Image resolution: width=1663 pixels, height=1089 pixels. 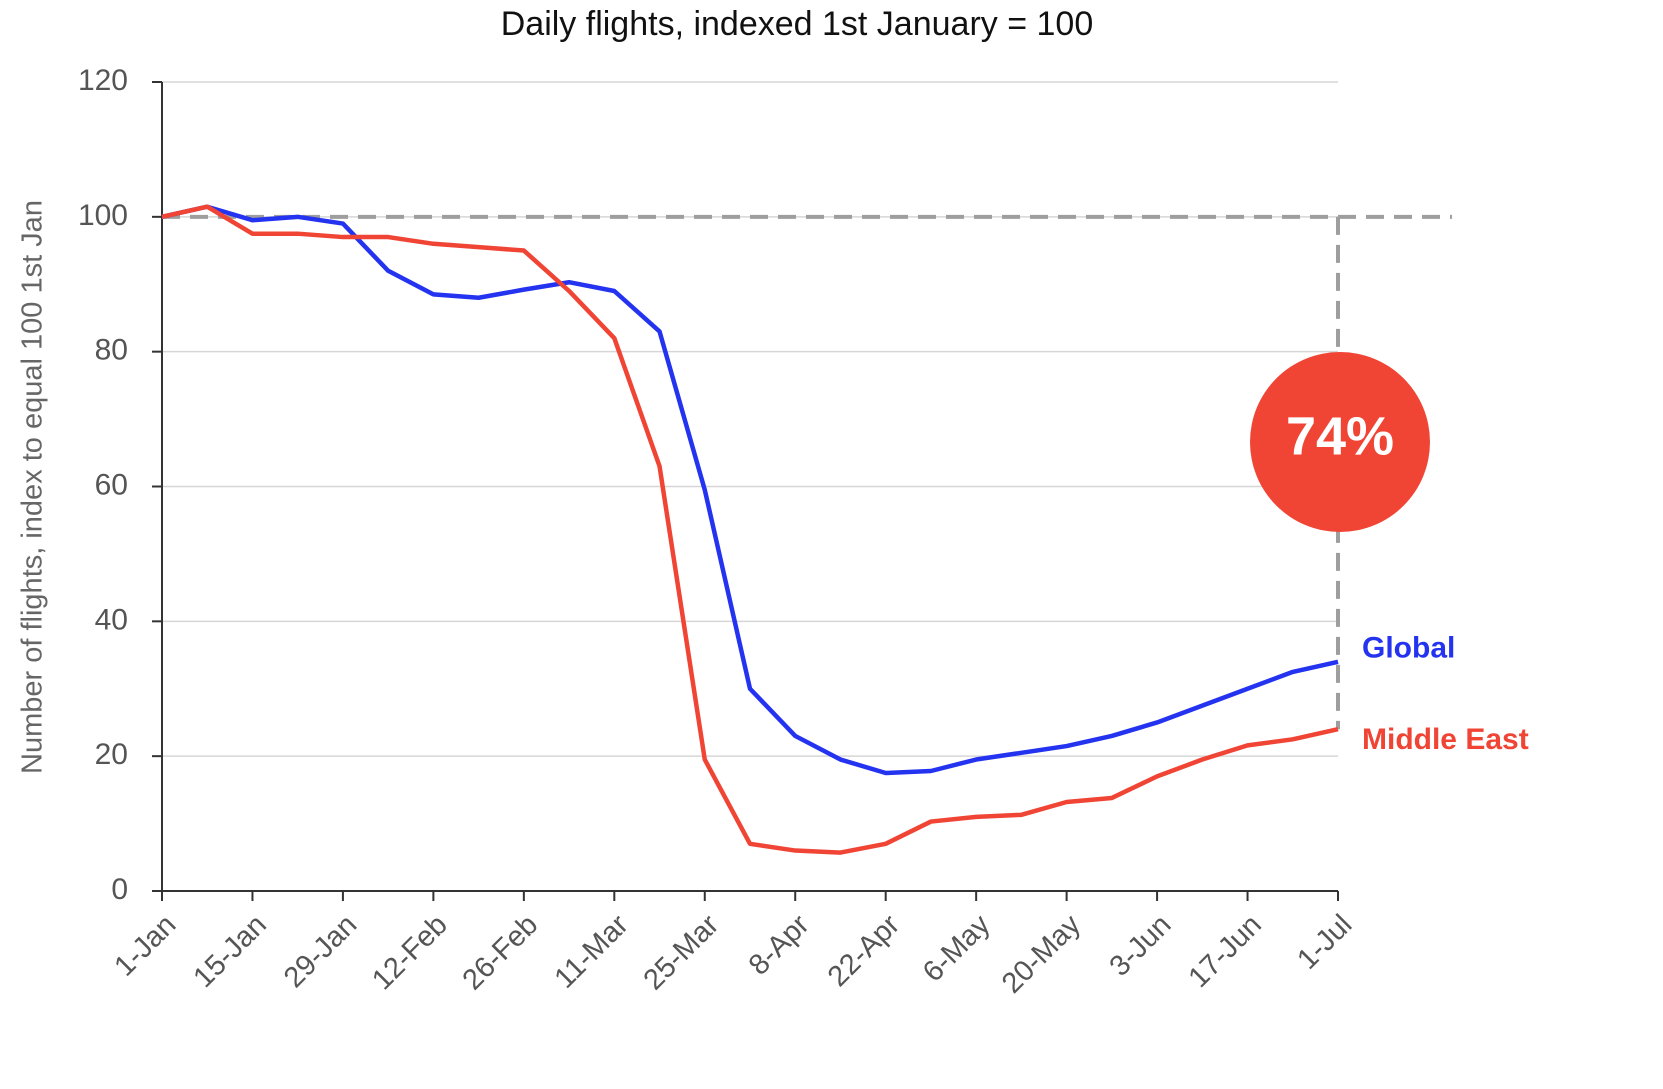 I want to click on x-tick-label: 1-Jul, so click(x=1324, y=942).